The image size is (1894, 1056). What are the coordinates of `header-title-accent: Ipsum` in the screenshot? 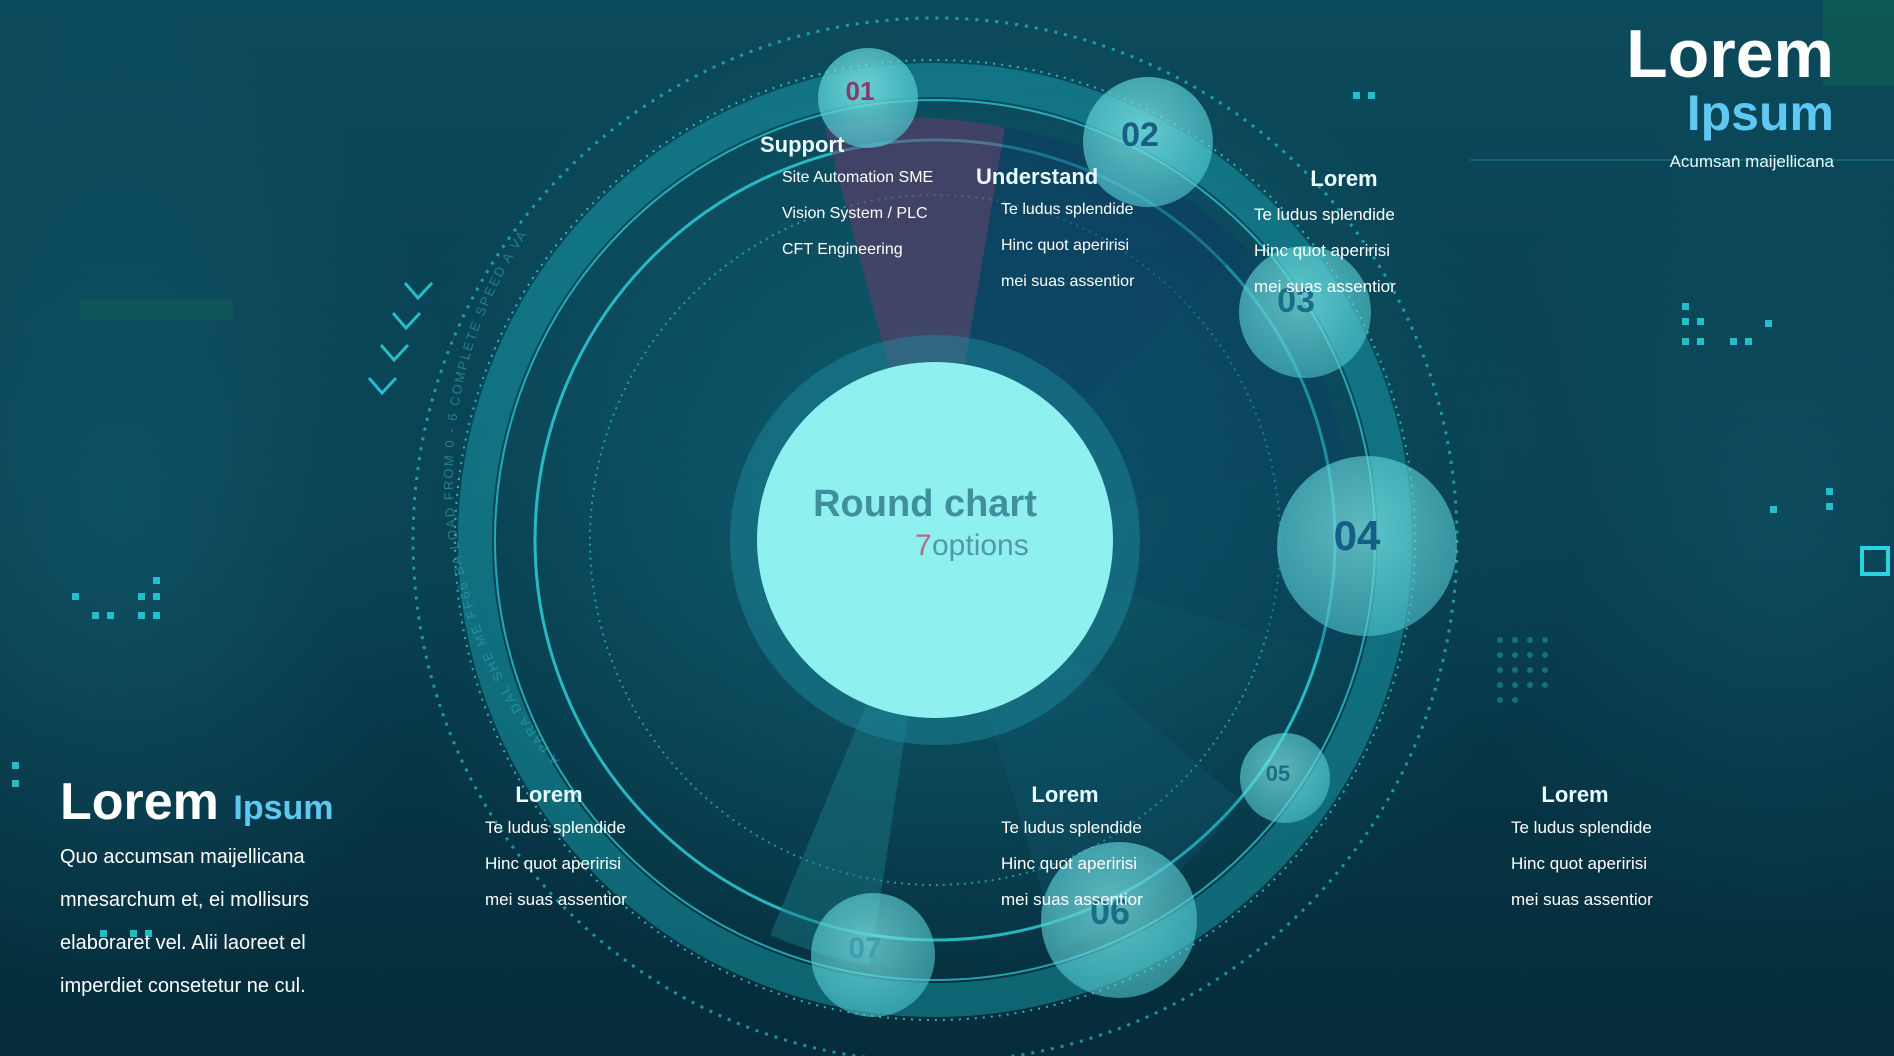 It's located at (1760, 113).